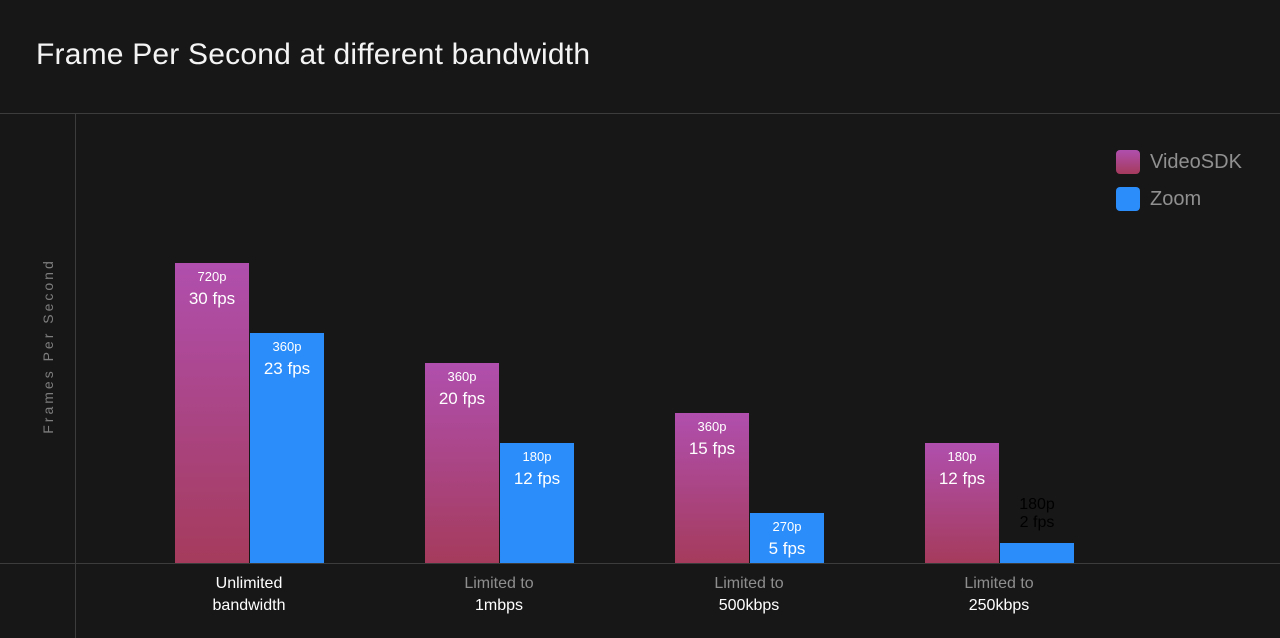 The height and width of the screenshot is (638, 1280). What do you see at coordinates (212, 413) in the screenshot?
I see `bar-videosdk-0: 720p 30 fps` at bounding box center [212, 413].